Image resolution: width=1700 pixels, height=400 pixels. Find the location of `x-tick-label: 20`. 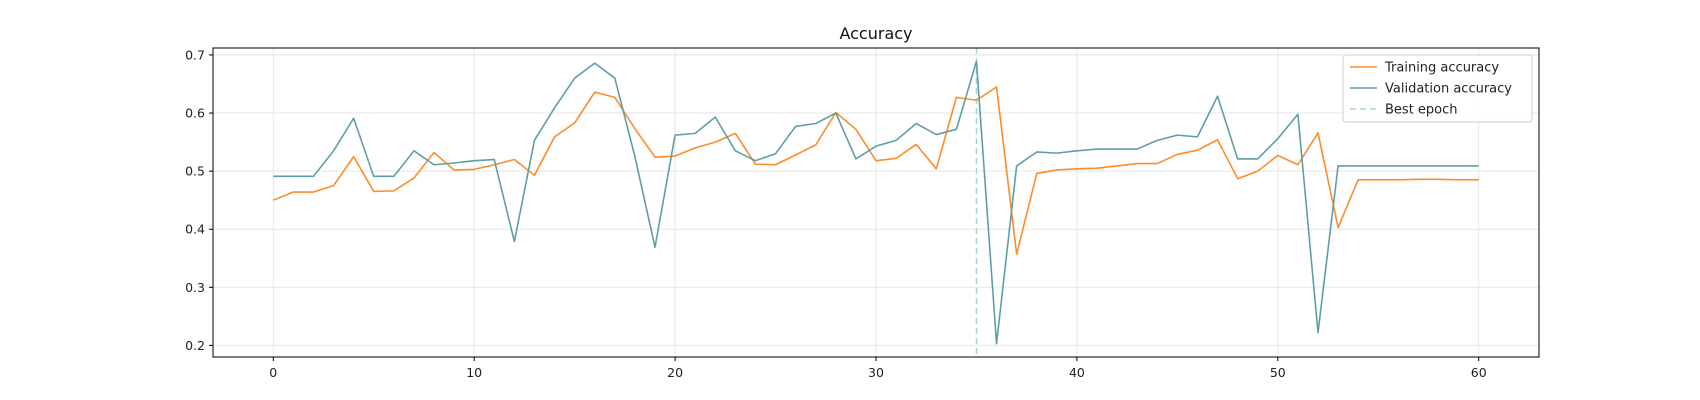

x-tick-label: 20 is located at coordinates (675, 372).